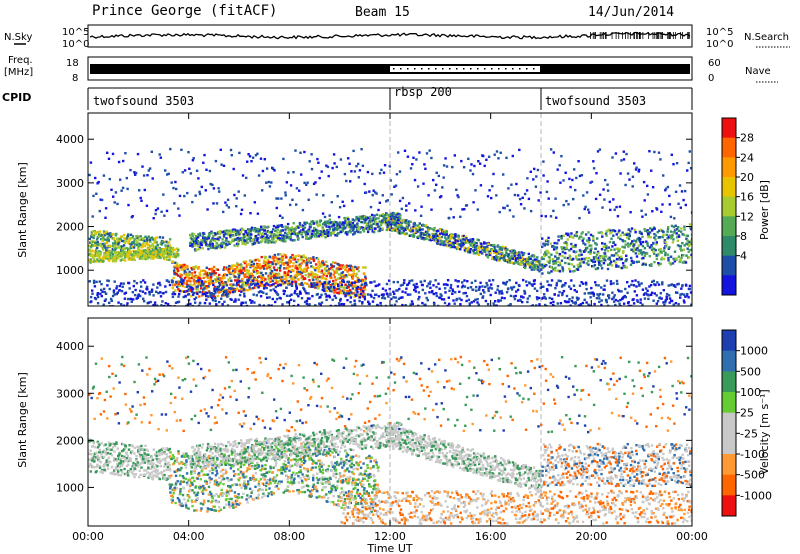  Describe the element at coordinates (382, 12) in the screenshot. I see `beam-label: Beam 15` at that location.